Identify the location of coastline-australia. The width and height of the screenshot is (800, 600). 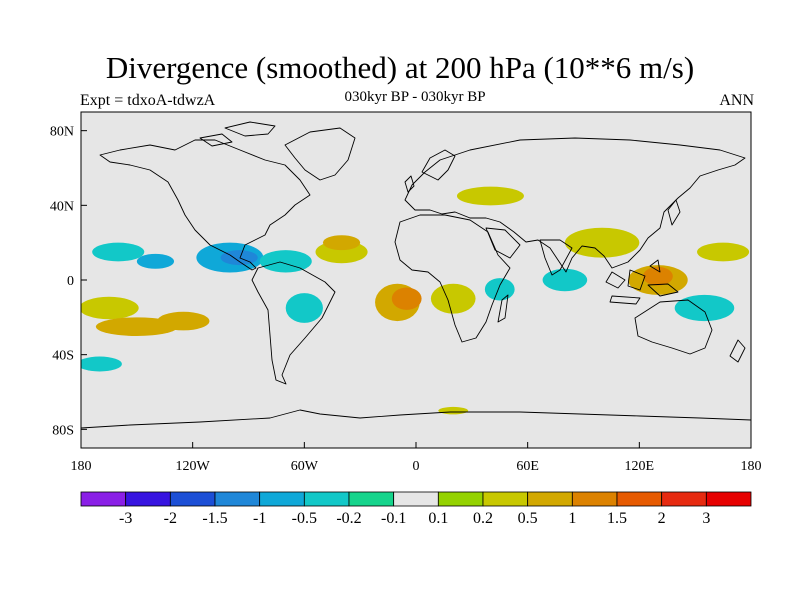
(673, 327).